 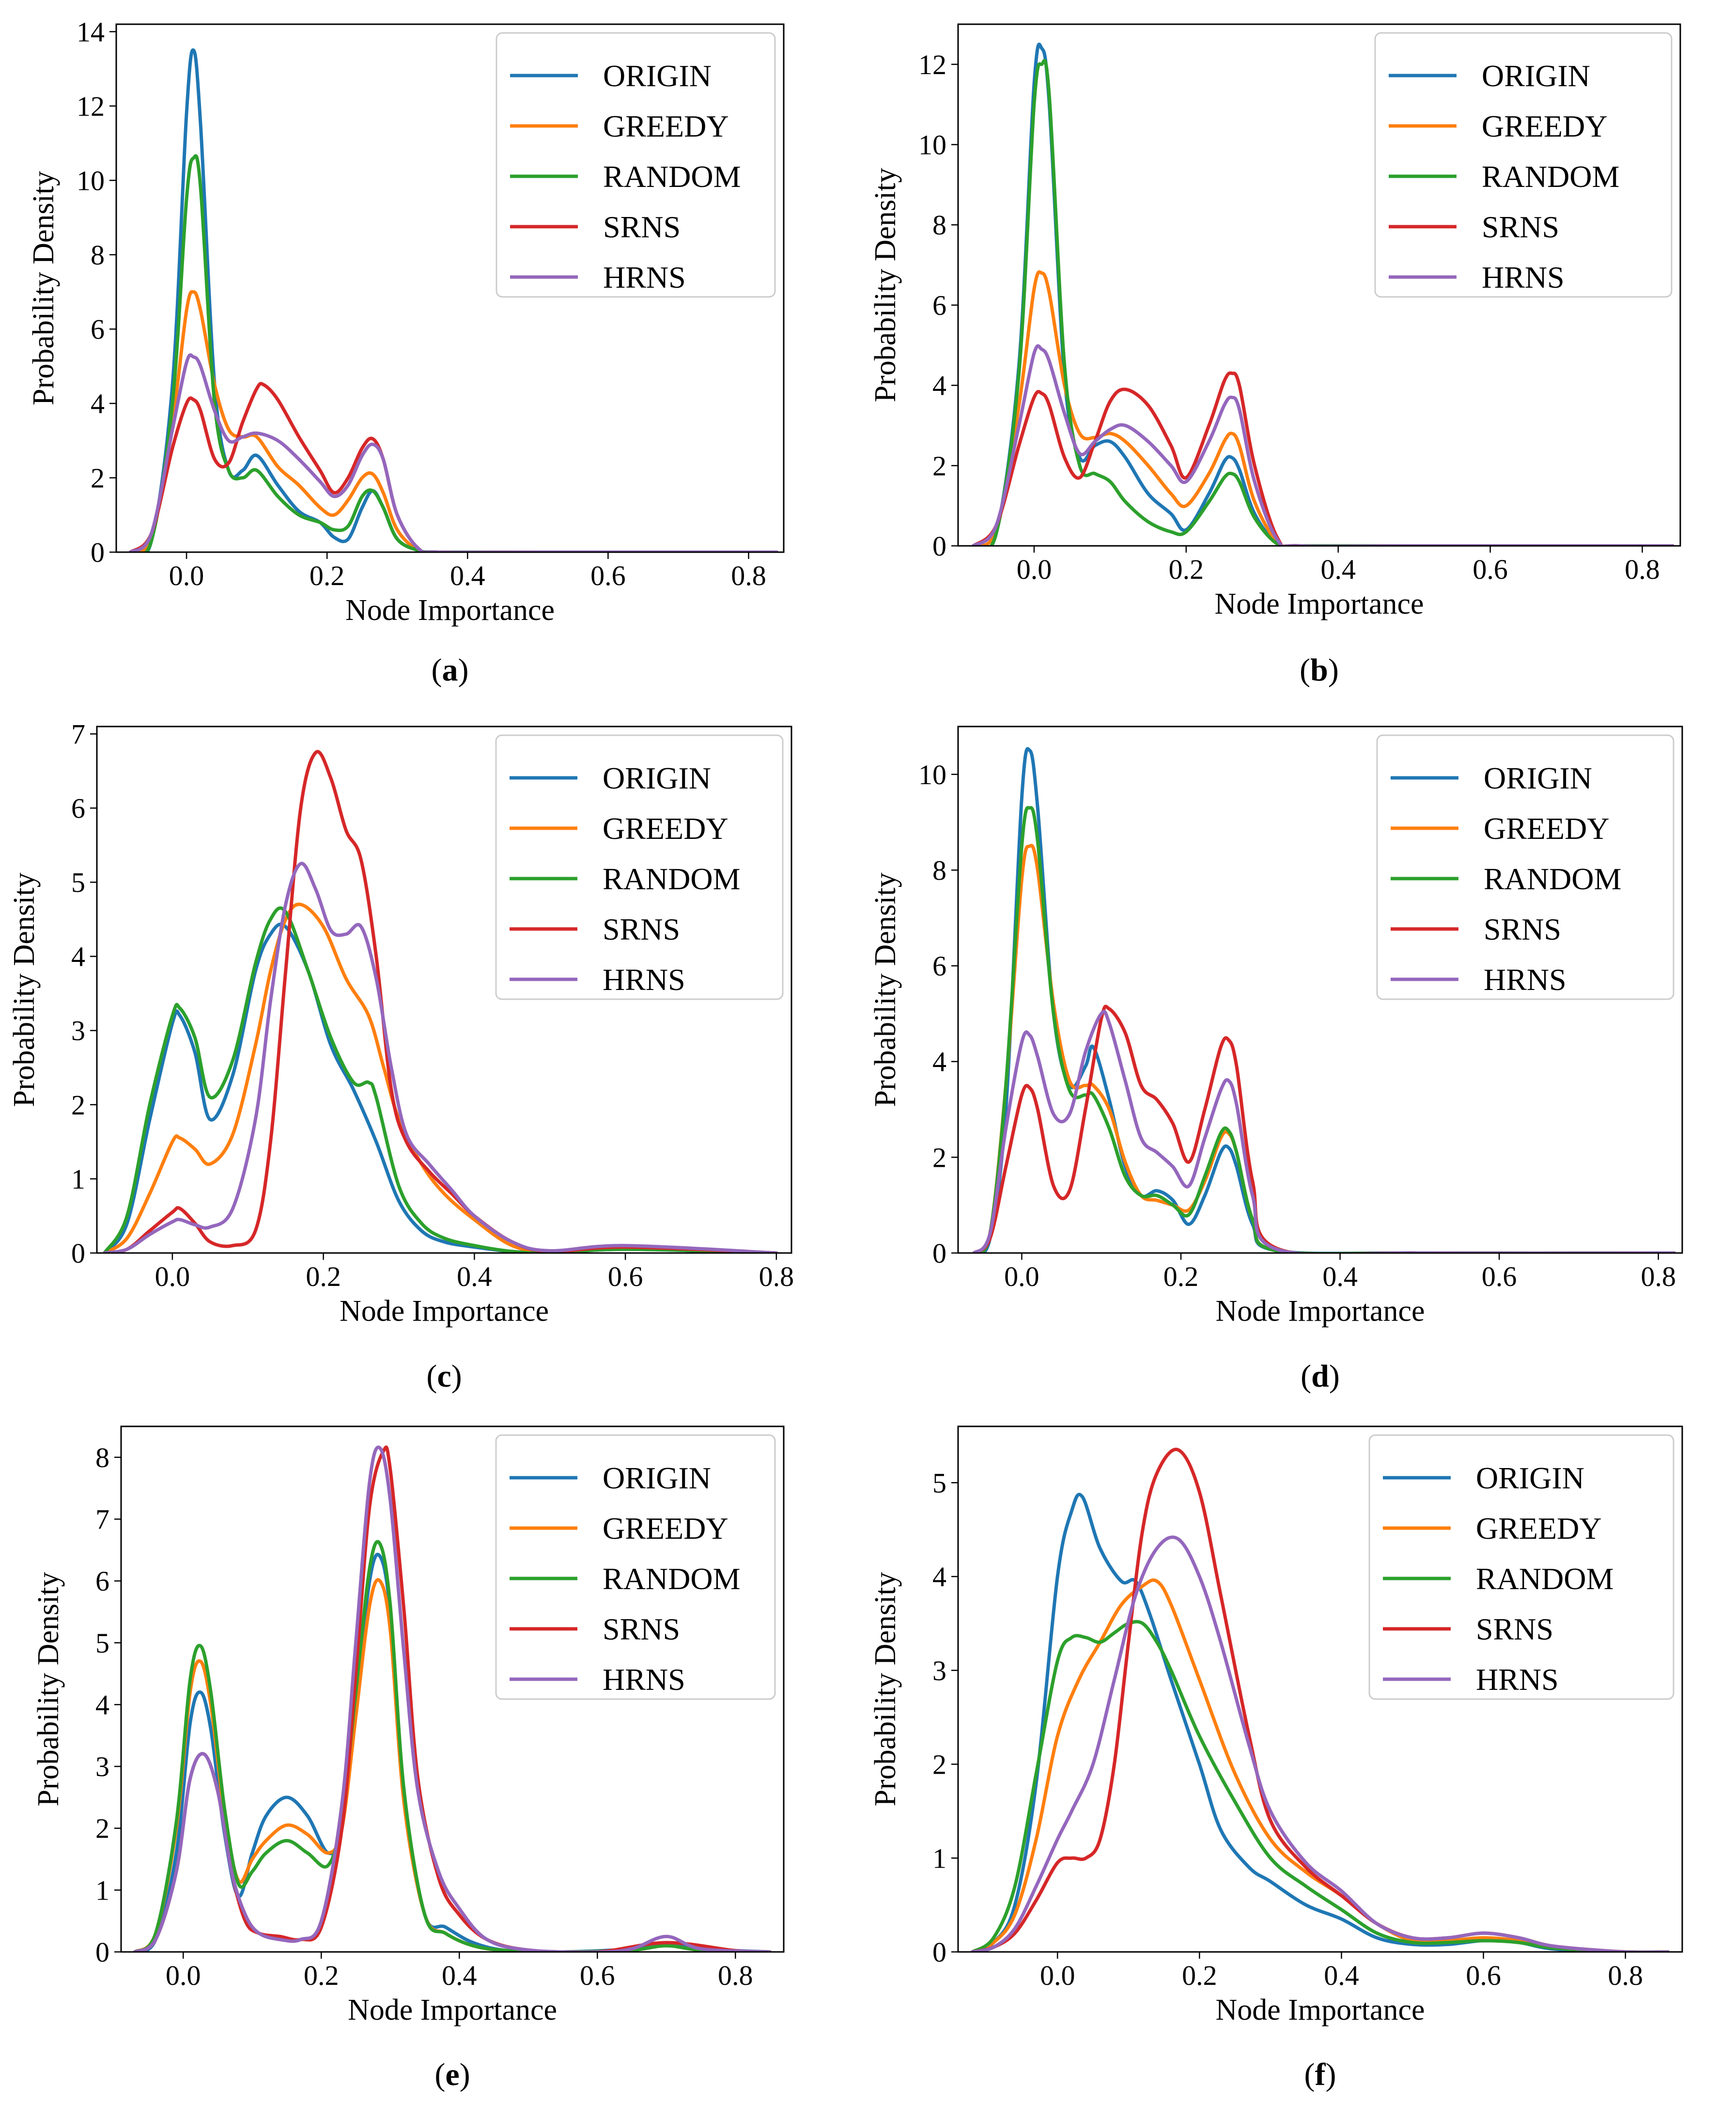 What do you see at coordinates (1320, 2074) in the screenshot?
I see `panel-caption-letter: f` at bounding box center [1320, 2074].